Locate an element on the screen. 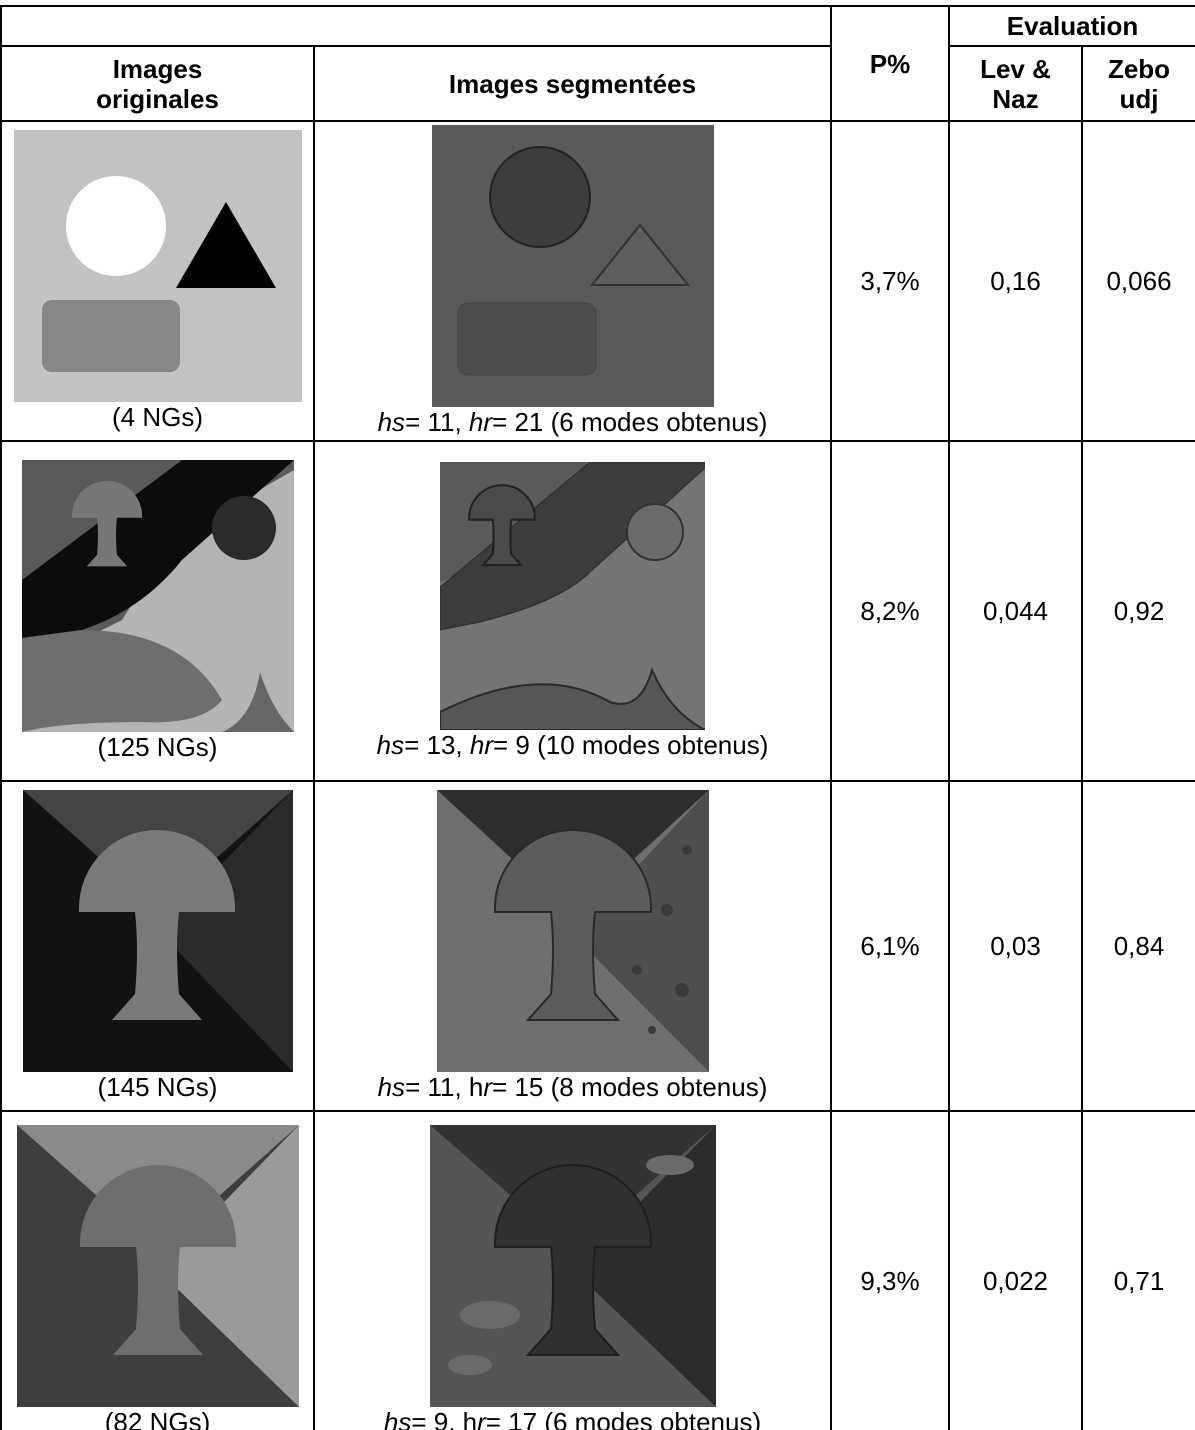 Image resolution: width=1195 pixels, height=1430 pixels. header-line: Zebo is located at coordinates (1139, 68).